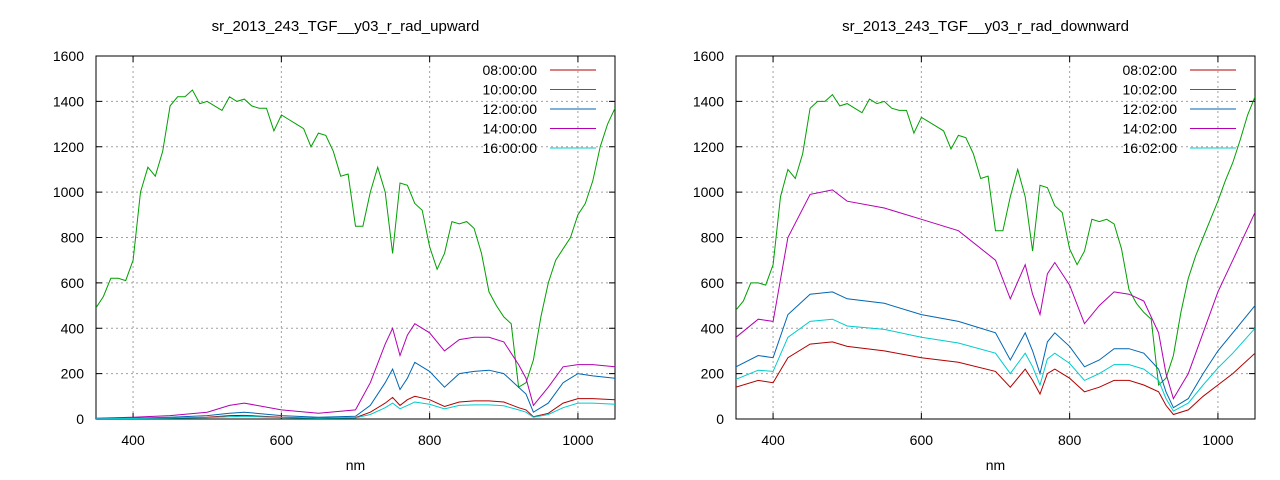 This screenshot has height=480, width=1280. I want to click on series-line-14:00:00, so click(355, 371).